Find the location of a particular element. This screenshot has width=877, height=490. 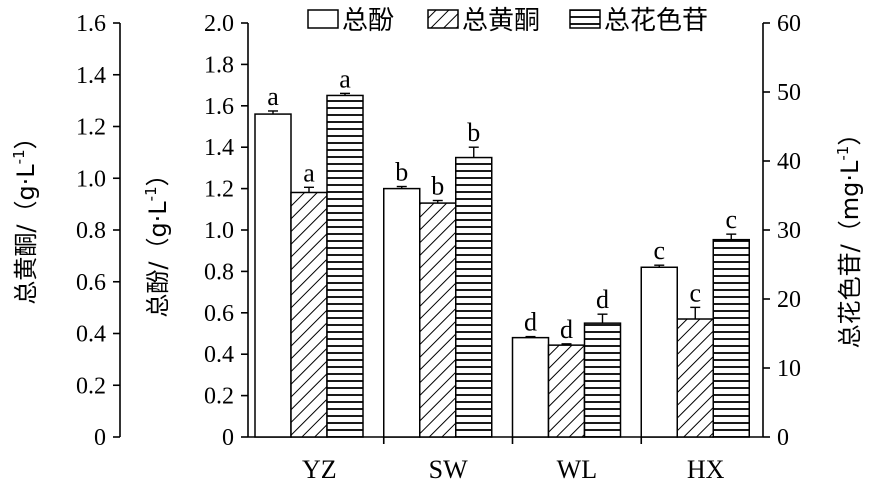

left-tick-label: 1.2 is located at coordinates (91, 128).